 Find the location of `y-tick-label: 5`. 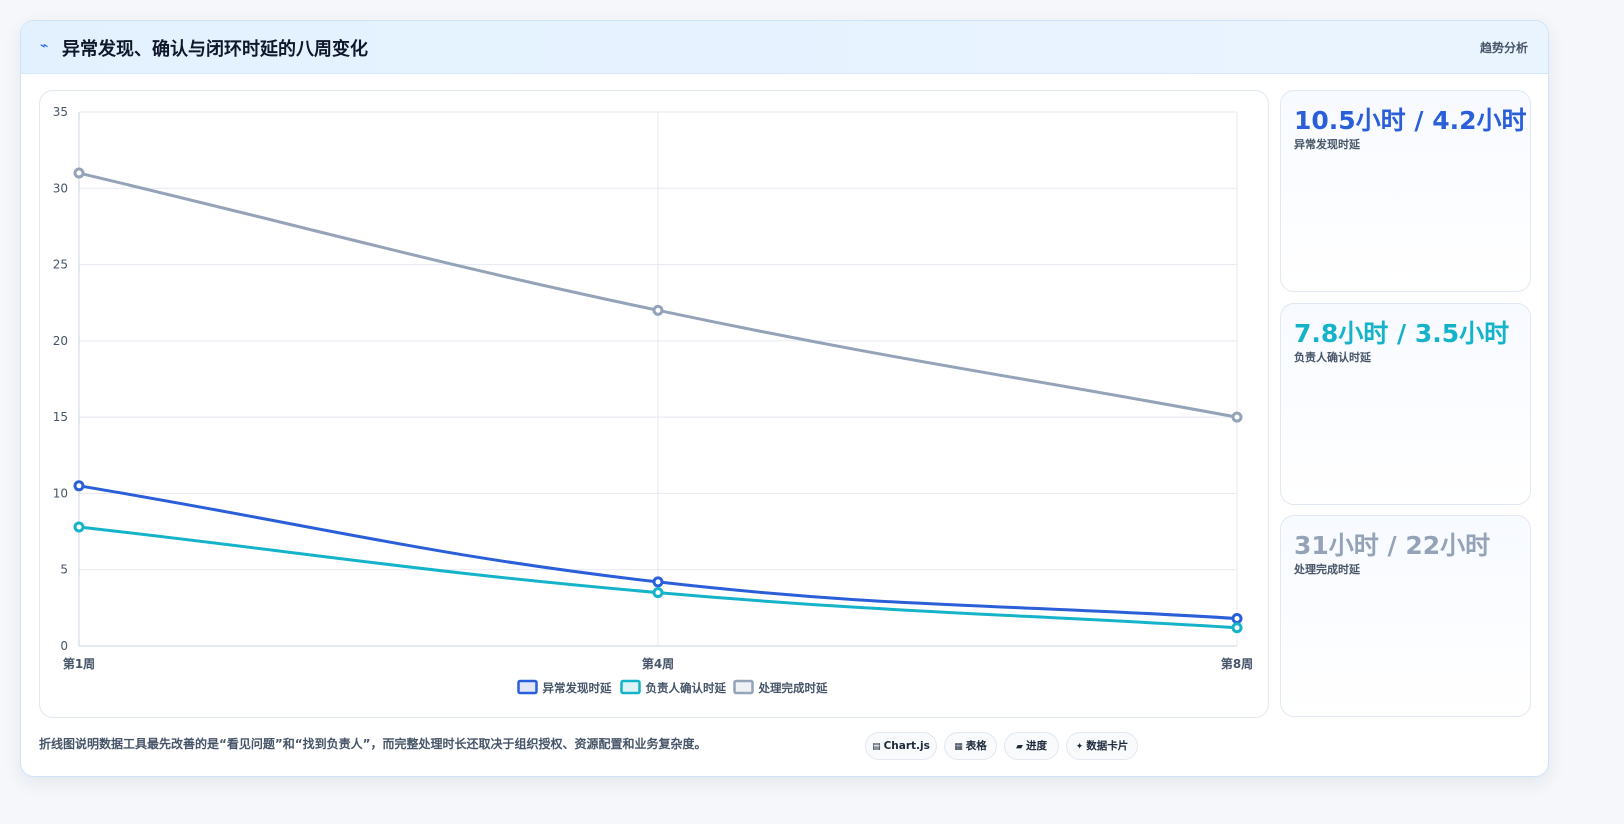

y-tick-label: 5 is located at coordinates (64, 570).